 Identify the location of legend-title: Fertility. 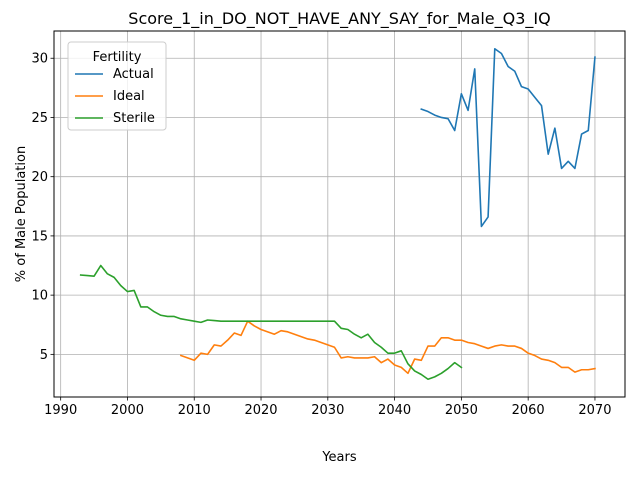
(117, 57).